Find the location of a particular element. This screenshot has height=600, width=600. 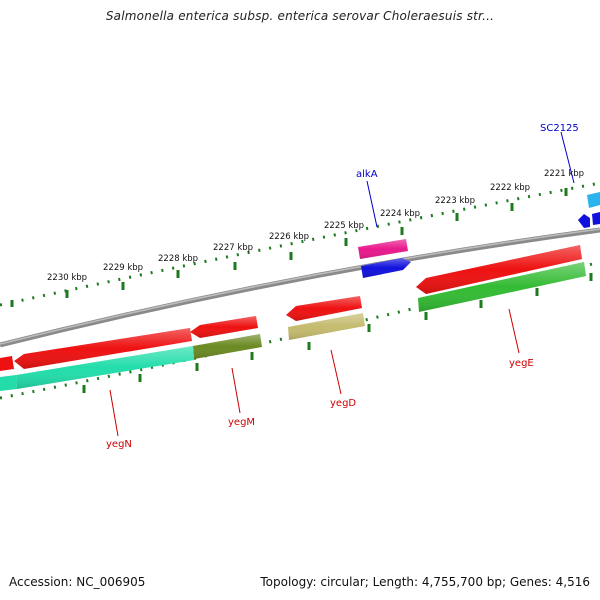

leader-line-yegD is located at coordinates (336, 372).